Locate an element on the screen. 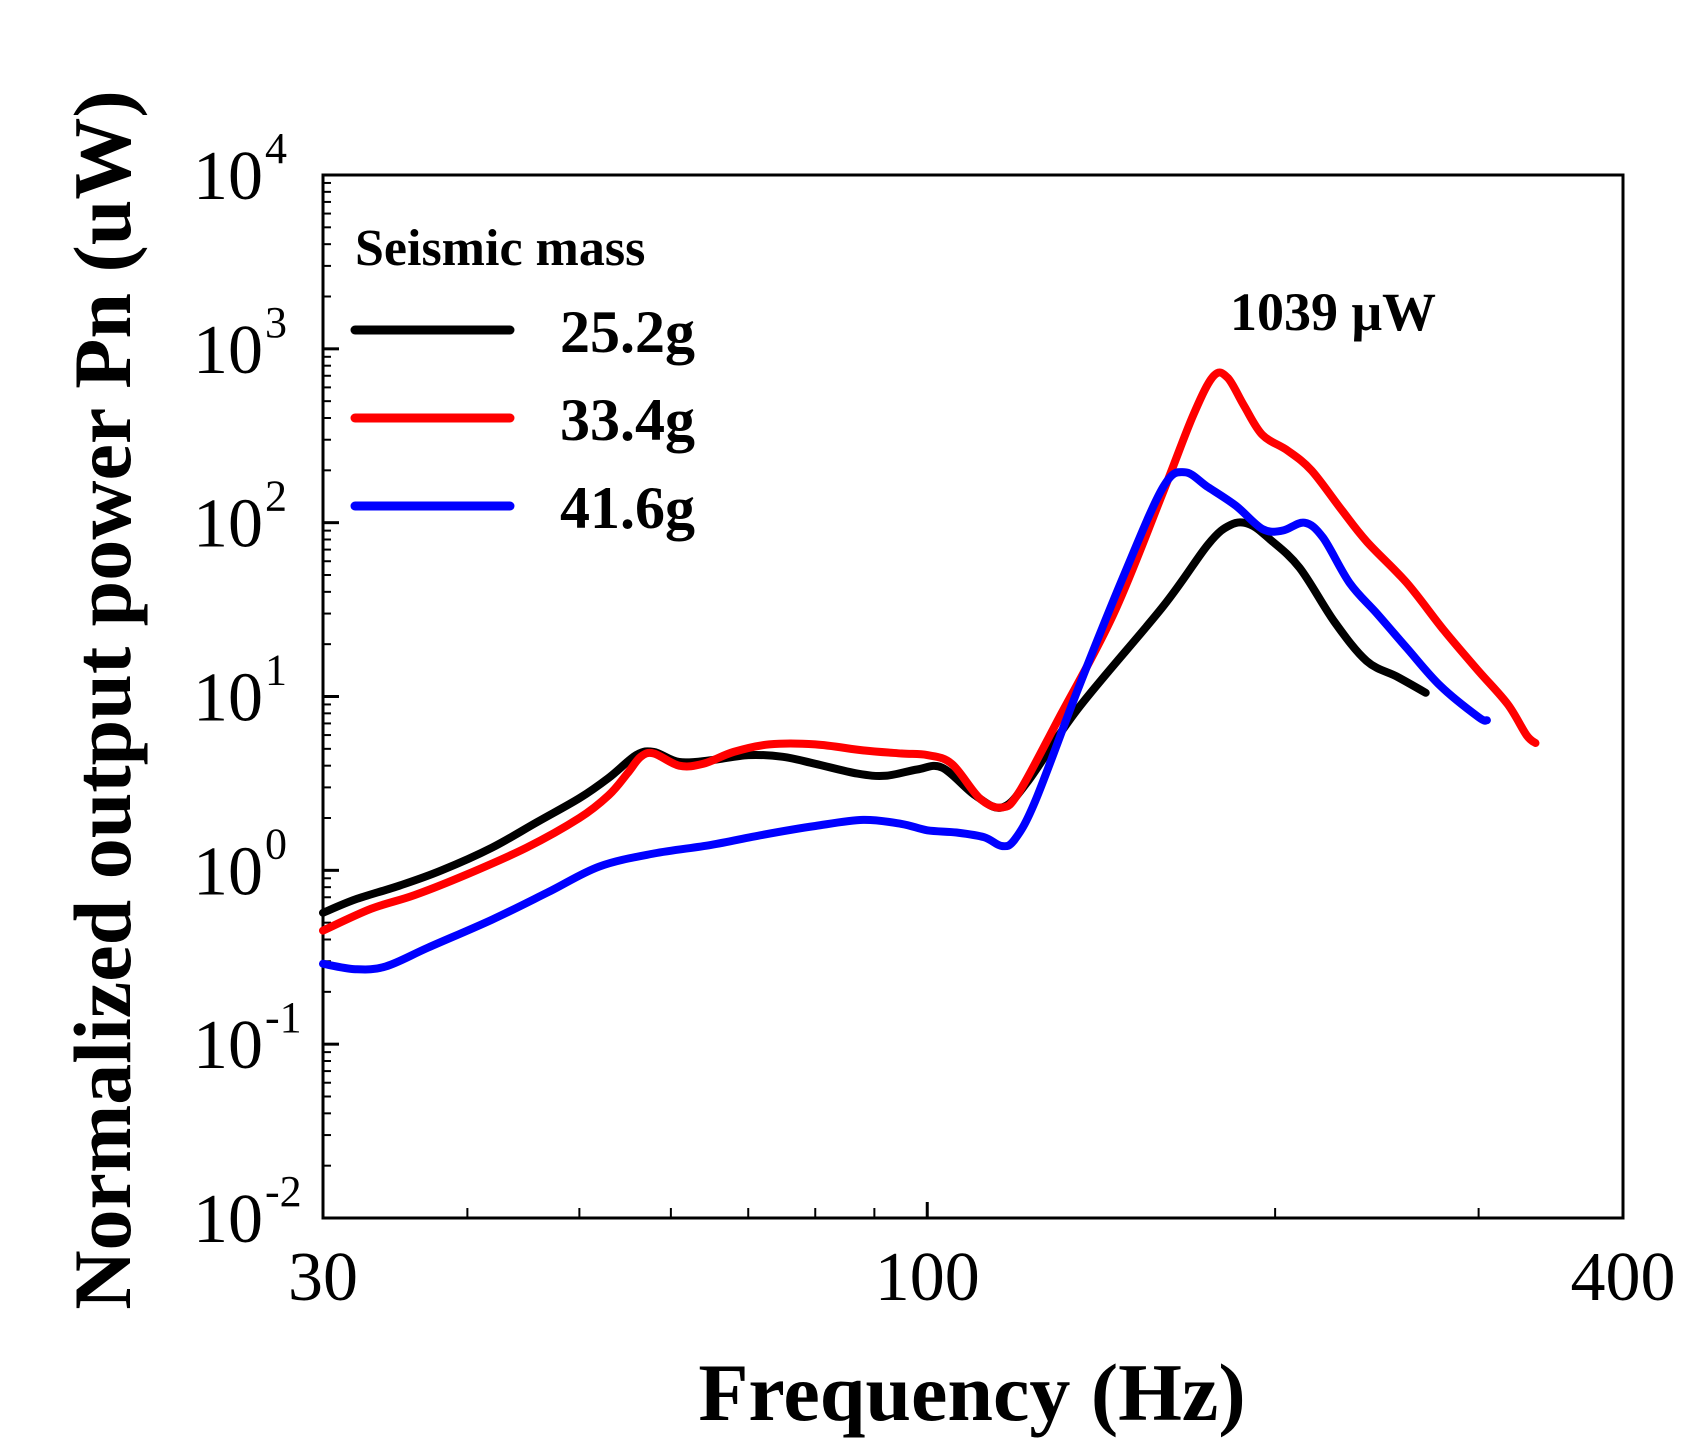 This screenshot has width=1704, height=1455. y-tick-label: 10 -1 is located at coordinates (247, 1038).